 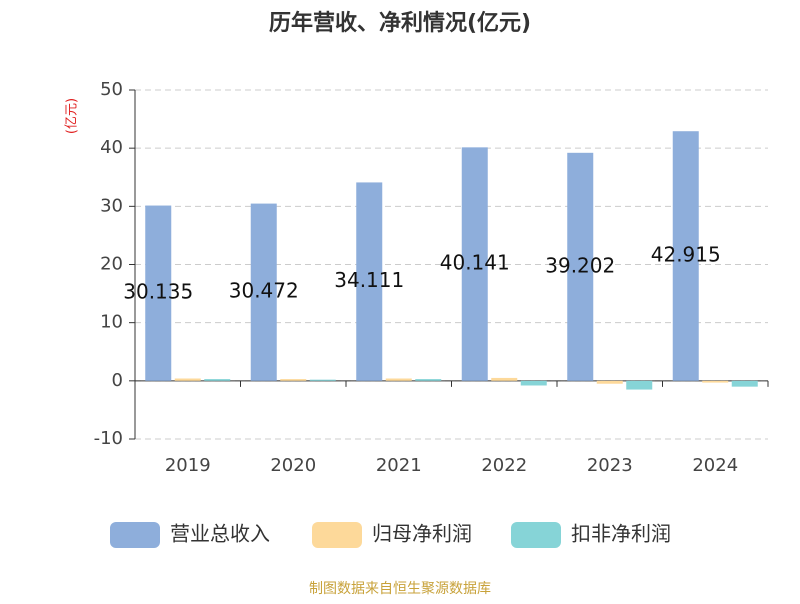 What do you see at coordinates (72, 116) in the screenshot?
I see `y-axis-label: (亿元)` at bounding box center [72, 116].